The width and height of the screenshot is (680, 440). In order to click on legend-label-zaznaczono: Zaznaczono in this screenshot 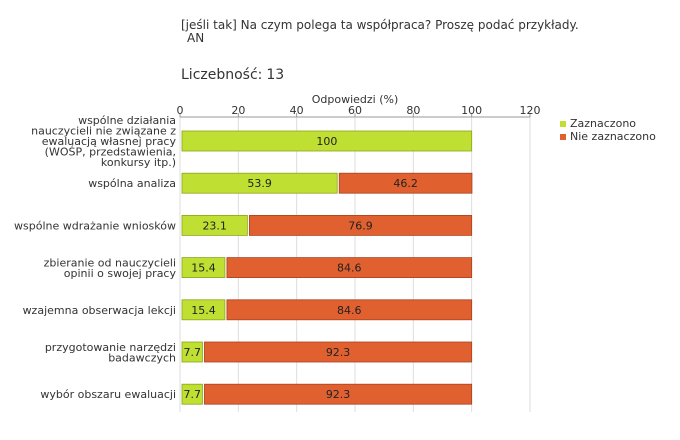, I will do `click(603, 123)`.